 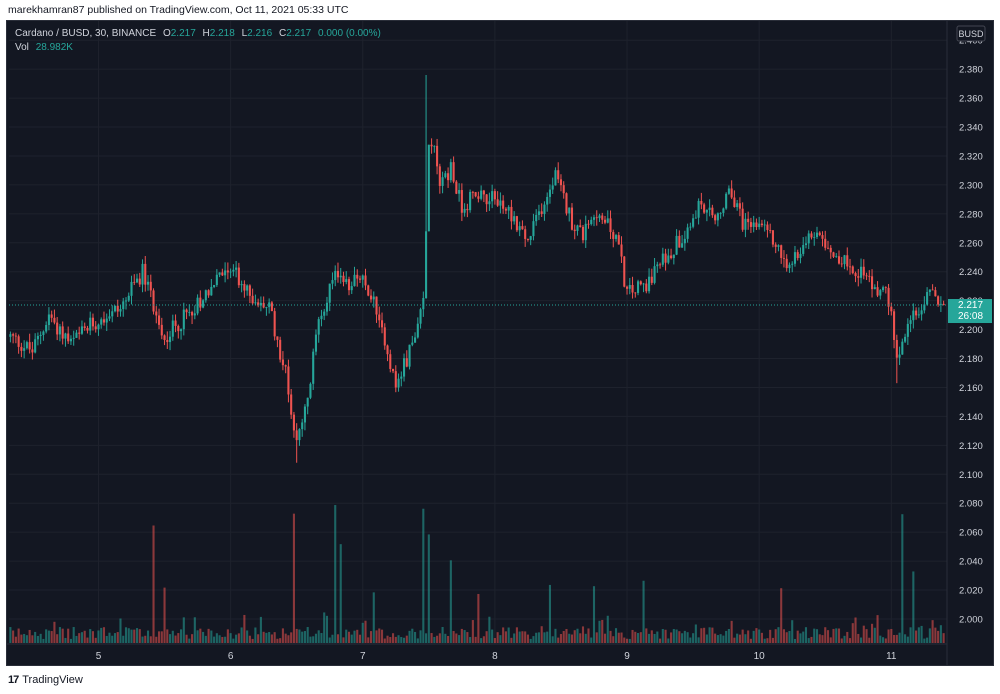 I want to click on y-tick-label: 2.280, so click(x=971, y=214).